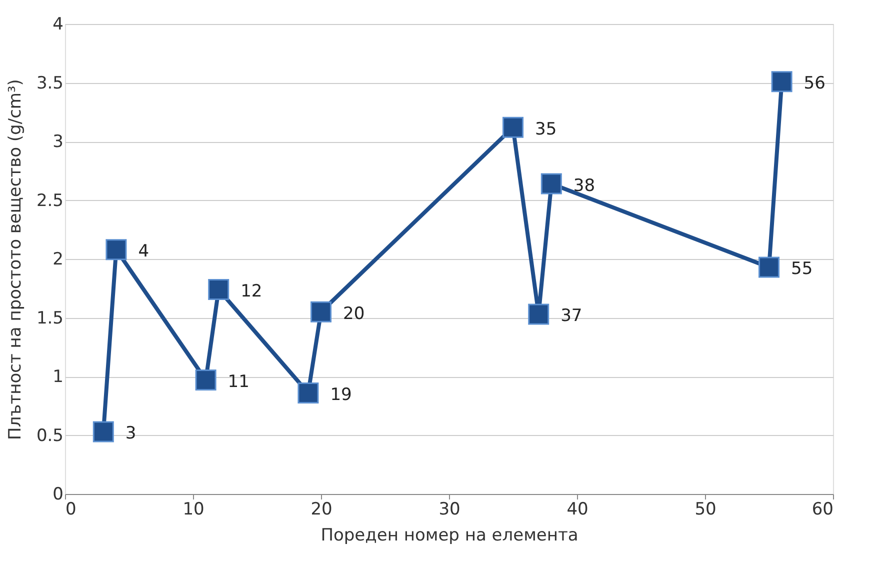 This screenshot has height=577, width=889. What do you see at coordinates (584, 186) in the screenshot?
I see `annotation: 38` at bounding box center [584, 186].